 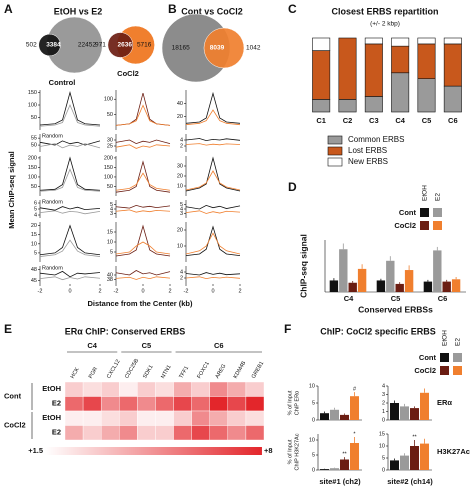 I want to click on x-tick-label: C1, so click(x=321, y=120).